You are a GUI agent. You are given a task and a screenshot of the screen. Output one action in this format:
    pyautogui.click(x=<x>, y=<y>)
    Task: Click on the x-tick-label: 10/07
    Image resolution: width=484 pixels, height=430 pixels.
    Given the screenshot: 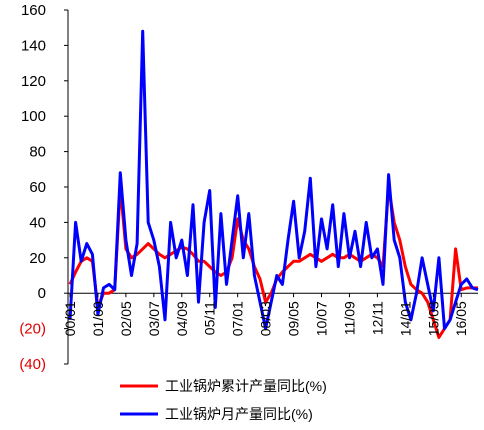 What is the action you would take?
    pyautogui.click(x=322, y=318)
    